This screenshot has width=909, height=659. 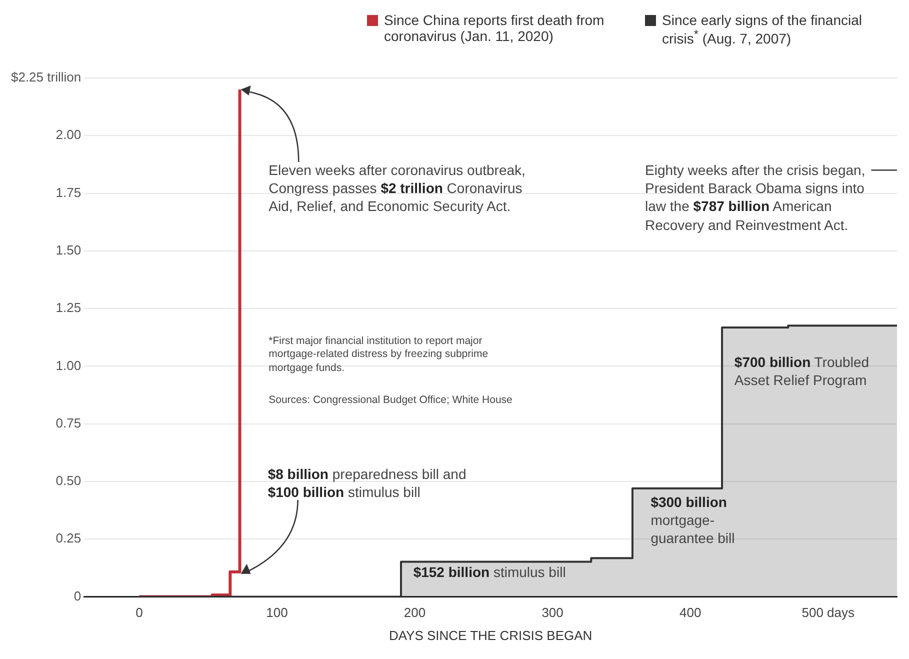 What do you see at coordinates (690, 612) in the screenshot?
I see `x-tick-label: 400` at bounding box center [690, 612].